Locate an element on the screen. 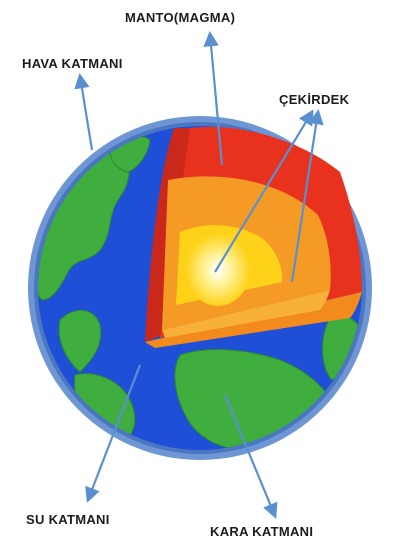 This screenshot has height=552, width=398. arrow-manto is located at coordinates (213, 98).